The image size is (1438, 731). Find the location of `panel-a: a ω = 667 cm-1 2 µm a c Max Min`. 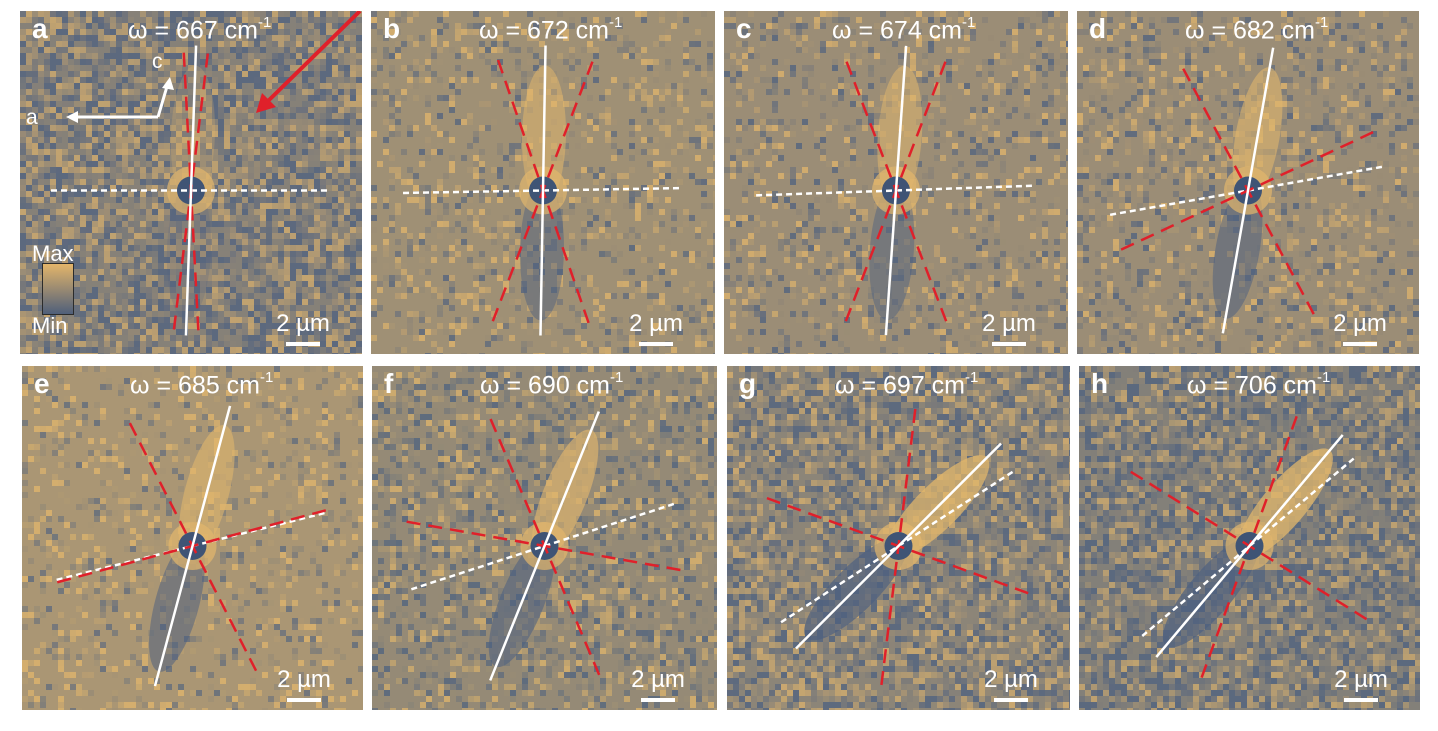

panel-a: a ω = 667 cm-1 2 µm a c Max Min is located at coordinates (191, 182).